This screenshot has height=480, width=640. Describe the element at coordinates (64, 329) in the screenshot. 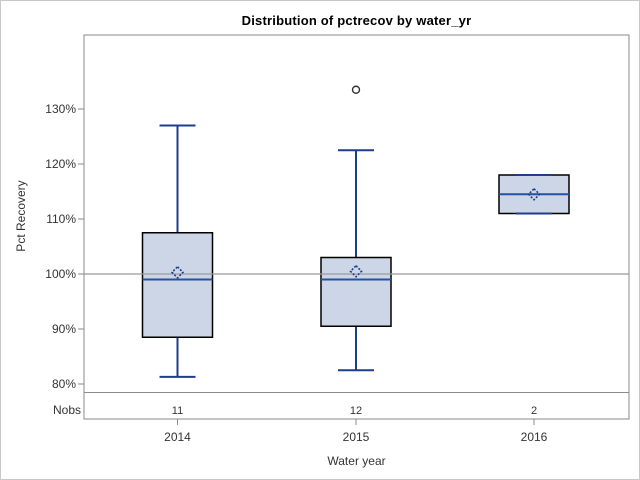

I see `y-tick-label-90: 90%` at that location.